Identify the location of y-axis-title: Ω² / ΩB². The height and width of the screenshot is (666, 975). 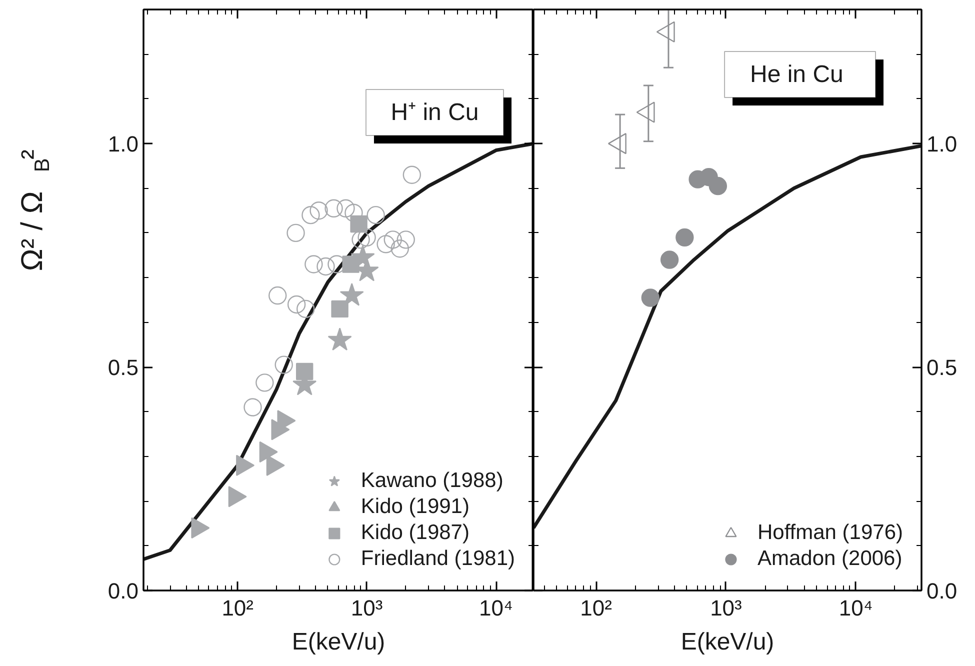
(35, 210).